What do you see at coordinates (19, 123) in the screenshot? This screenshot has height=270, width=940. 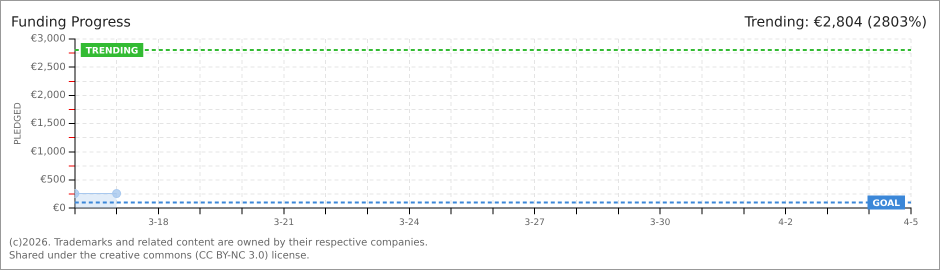 I see `y-axis-title: PLEDGED` at bounding box center [19, 123].